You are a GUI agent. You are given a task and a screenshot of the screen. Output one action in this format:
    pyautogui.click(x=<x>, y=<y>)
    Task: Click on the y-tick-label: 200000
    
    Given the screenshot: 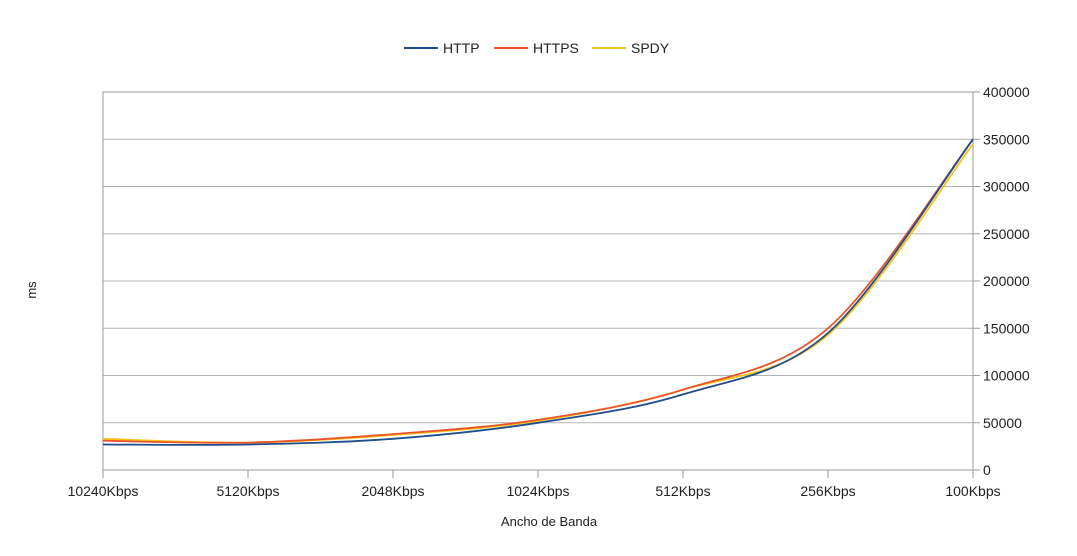 What is the action you would take?
    pyautogui.click(x=1006, y=281)
    